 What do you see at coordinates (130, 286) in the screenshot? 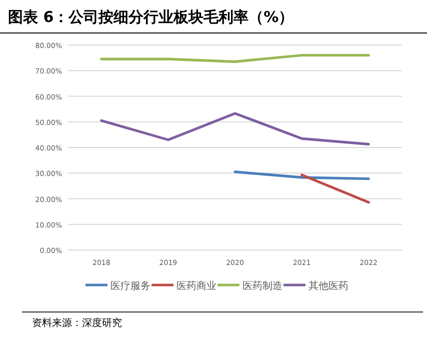
I see `legend-label: 医疗服务` at bounding box center [130, 286].